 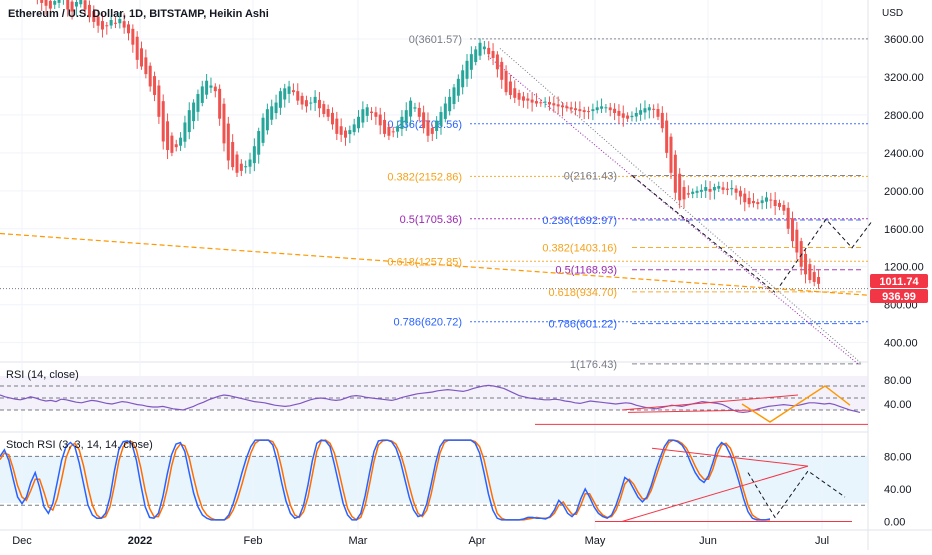 I want to click on rsi-title: RSI (14, close), so click(x=42, y=375).